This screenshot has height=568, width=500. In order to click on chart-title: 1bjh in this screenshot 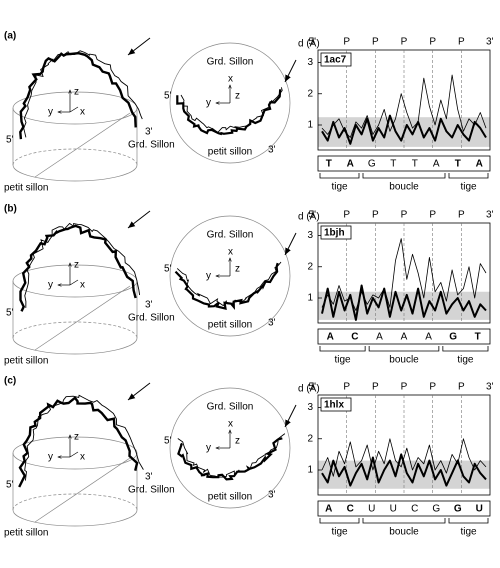, I will do `click(334, 233)`.